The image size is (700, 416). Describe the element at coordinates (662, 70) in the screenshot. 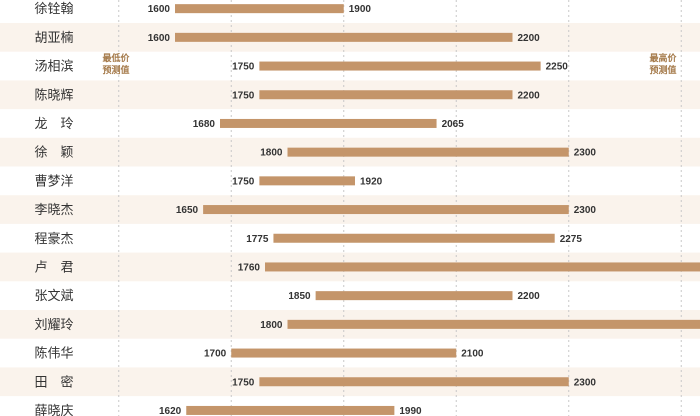

I see `right-label-line-2: 预测值` at that location.